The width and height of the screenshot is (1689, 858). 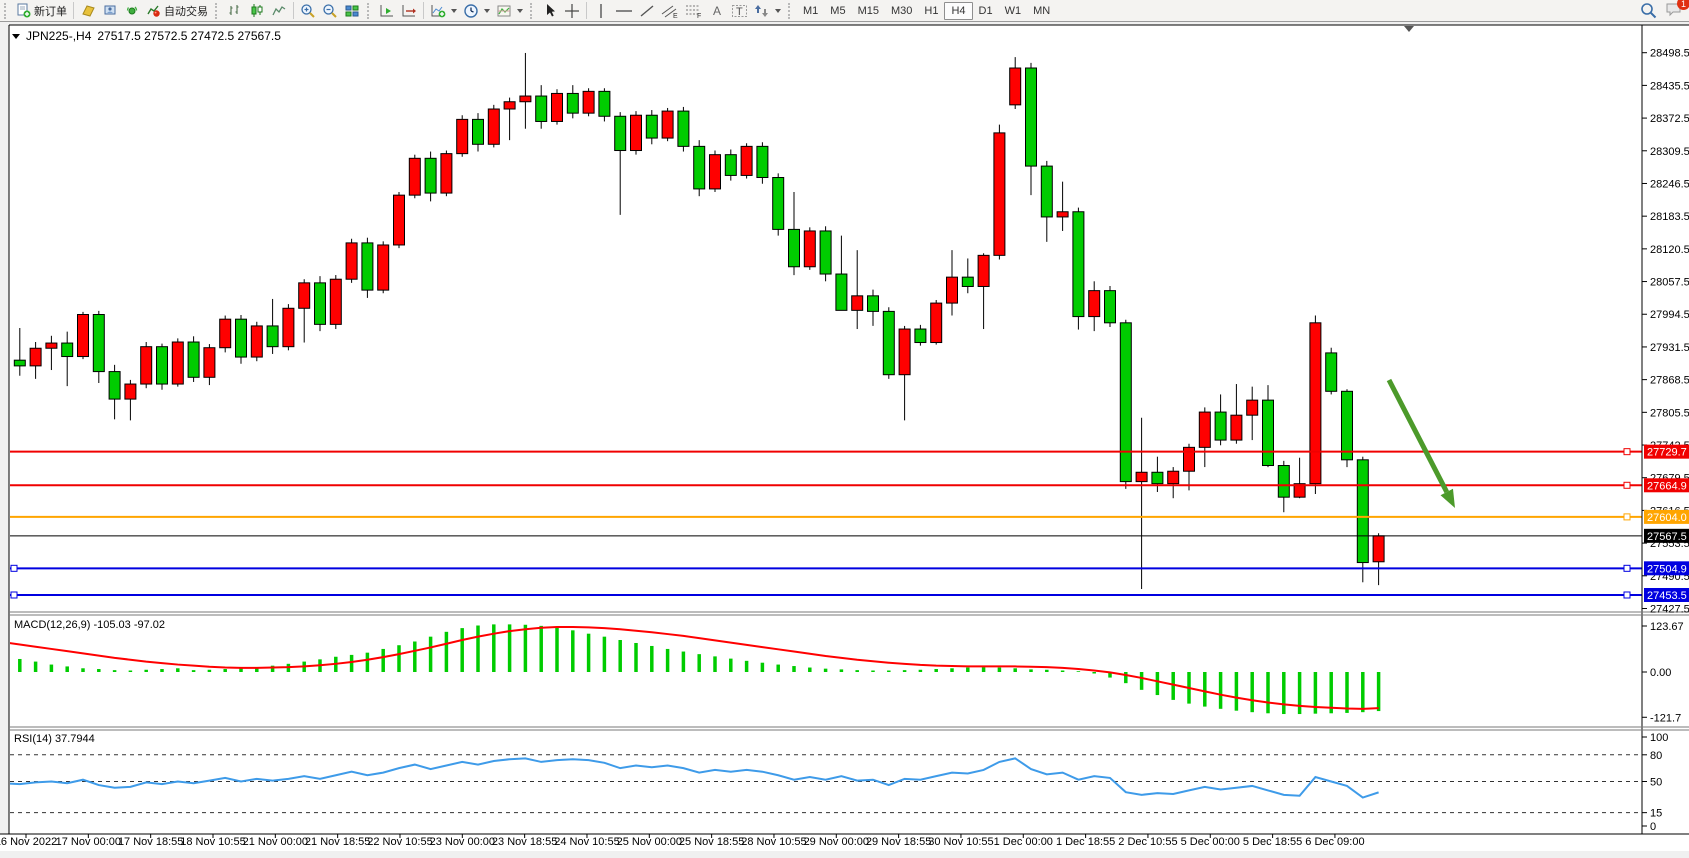 I want to click on rsi-line, so click(x=694, y=778).